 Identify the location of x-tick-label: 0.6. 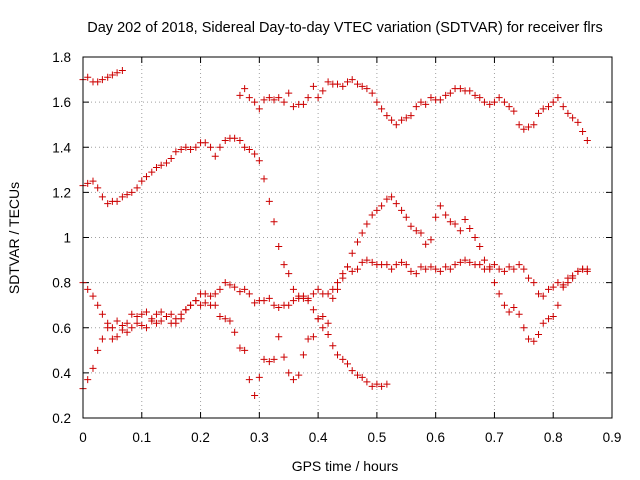
(435, 437).